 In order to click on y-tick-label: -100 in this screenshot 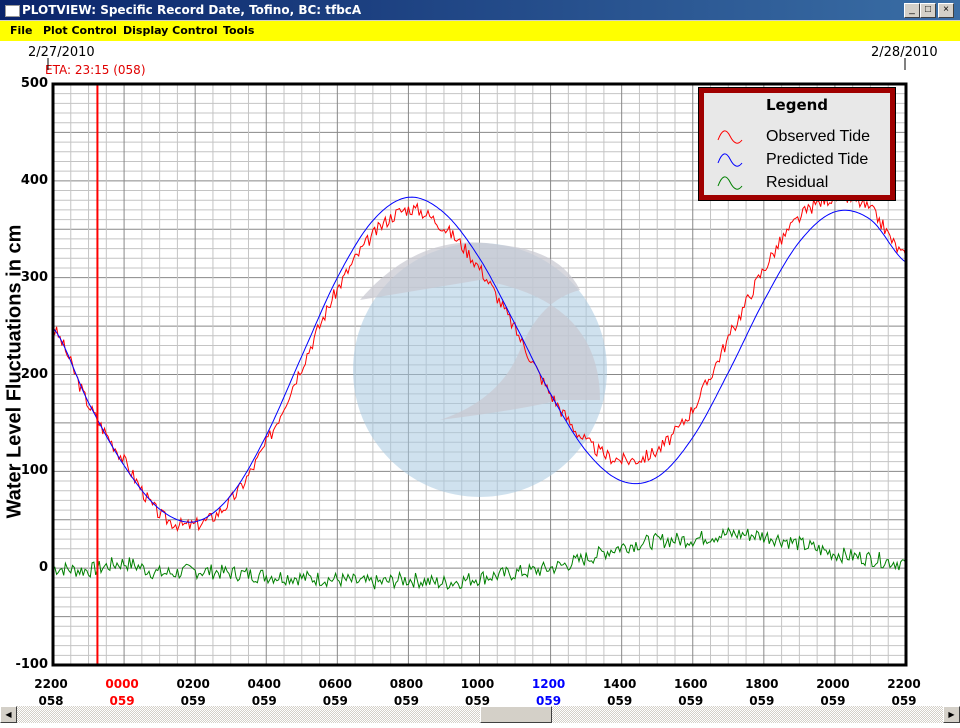, I will do `click(31, 664)`.